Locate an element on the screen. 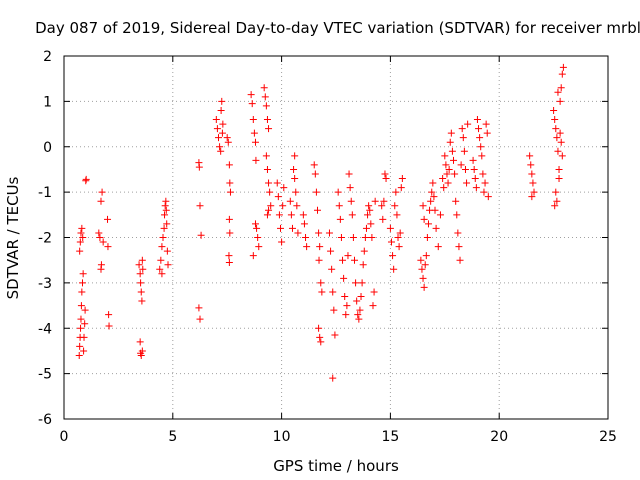  y-axis-title: SDTVAR / TECUs is located at coordinates (13, 237).